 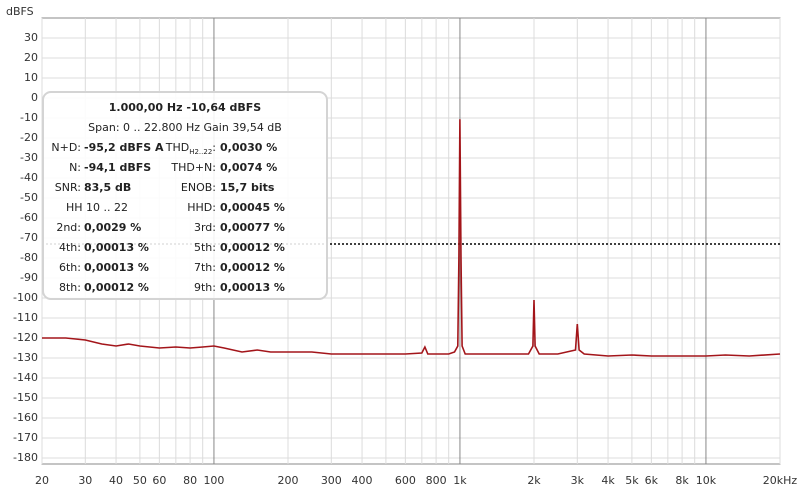 What do you see at coordinates (214, 147) in the screenshot?
I see `label-colon: :` at bounding box center [214, 147].